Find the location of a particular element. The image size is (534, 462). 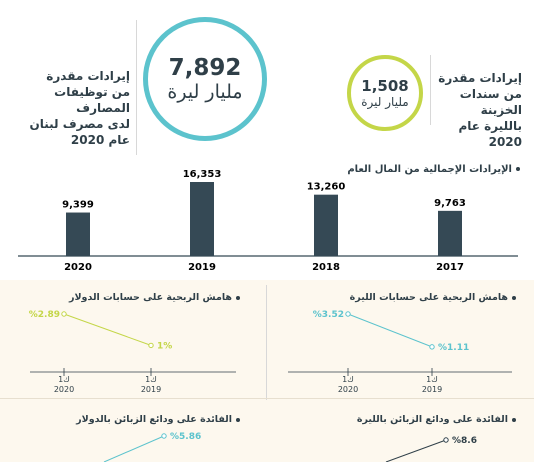

bar-chart-title: الإيرادات الإجمالية من المال العام is located at coordinates (370, 169).